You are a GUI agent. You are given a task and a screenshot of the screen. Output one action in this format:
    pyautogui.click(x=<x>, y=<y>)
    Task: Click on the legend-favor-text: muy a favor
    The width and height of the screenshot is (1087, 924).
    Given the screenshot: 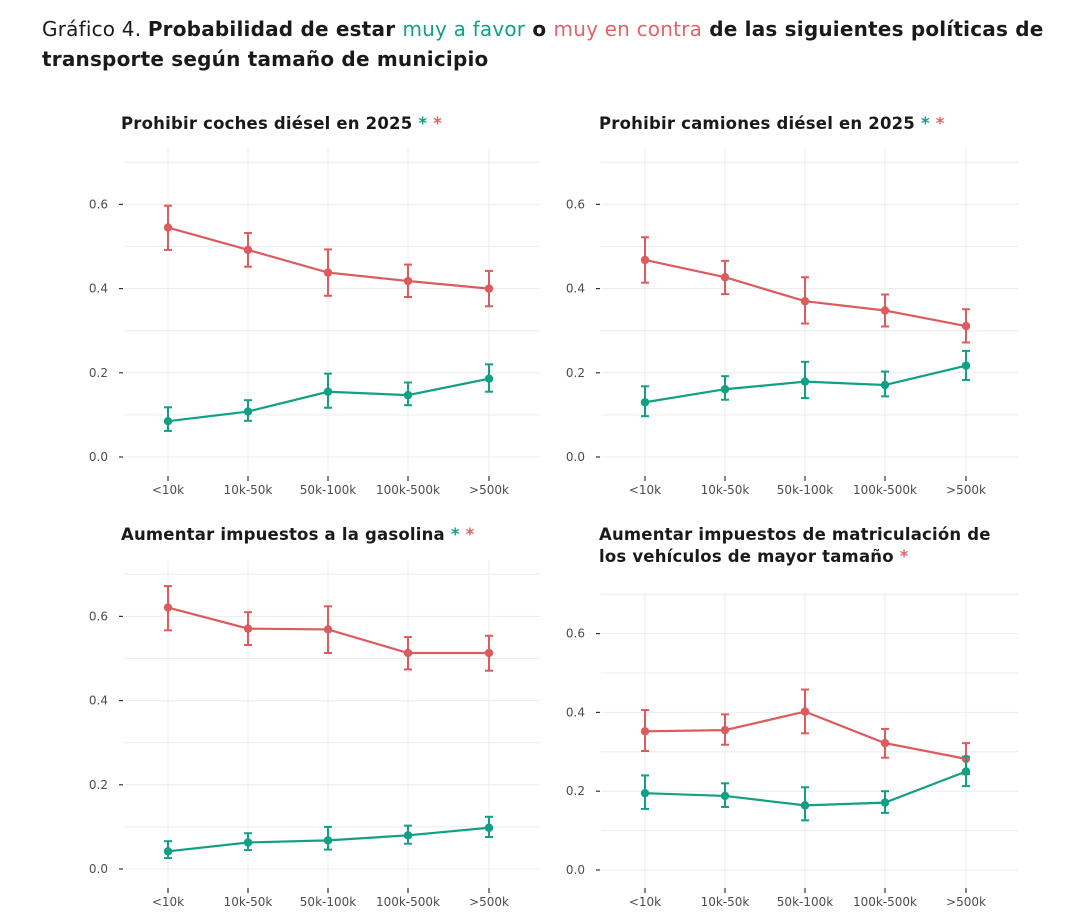 What is the action you would take?
    pyautogui.click(x=464, y=29)
    